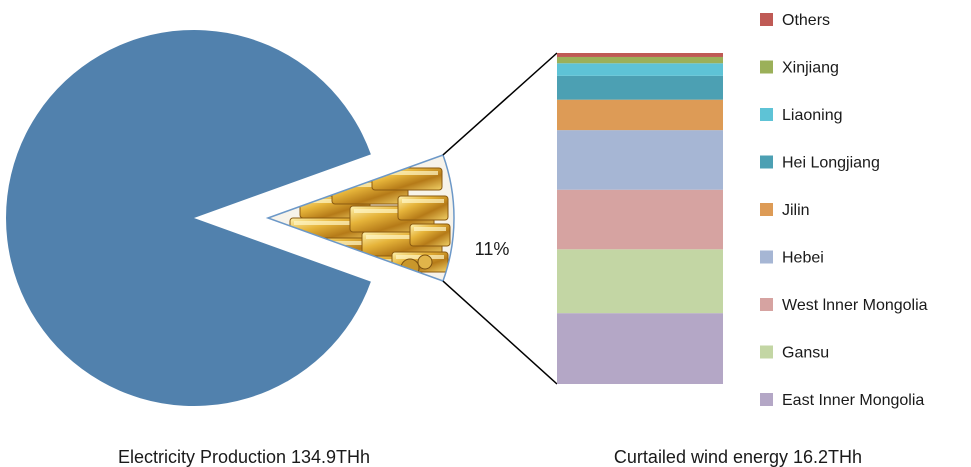 The height and width of the screenshot is (467, 971). I want to click on legend-item: Hebei, so click(792, 258).